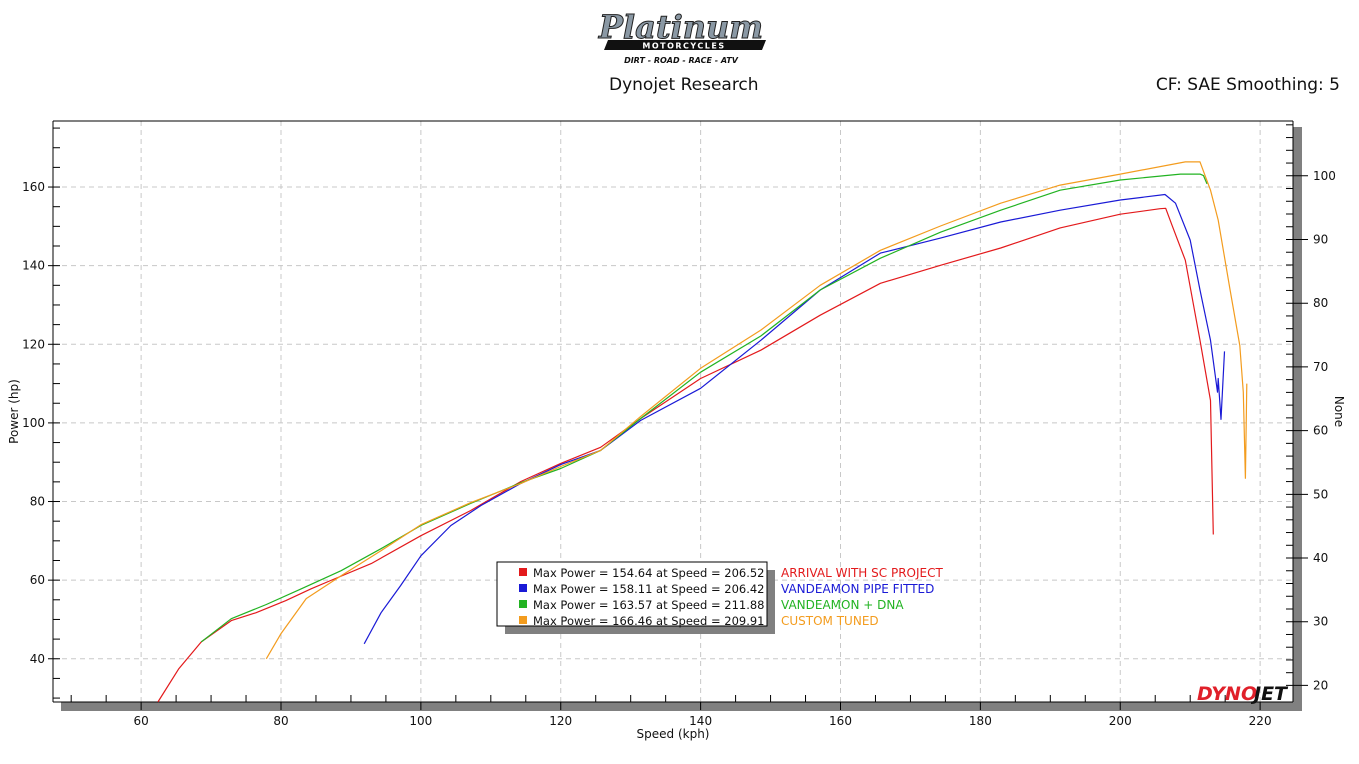 The width and height of the screenshot is (1359, 764). Describe the element at coordinates (37, 659) in the screenshot. I see `y-tick-label: 40` at that location.